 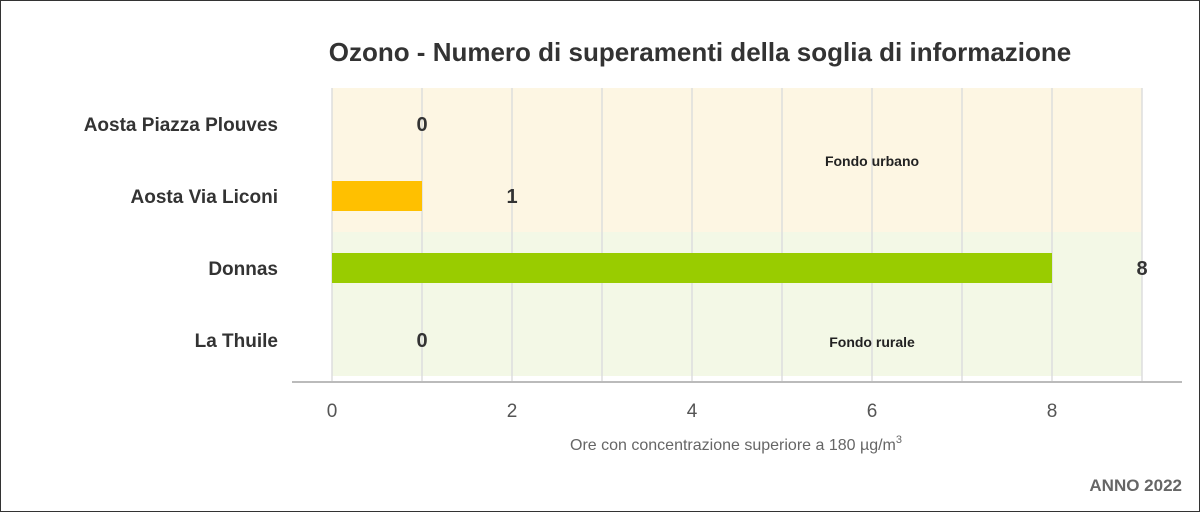 What do you see at coordinates (692, 232) in the screenshot?
I see `bars` at bounding box center [692, 232].